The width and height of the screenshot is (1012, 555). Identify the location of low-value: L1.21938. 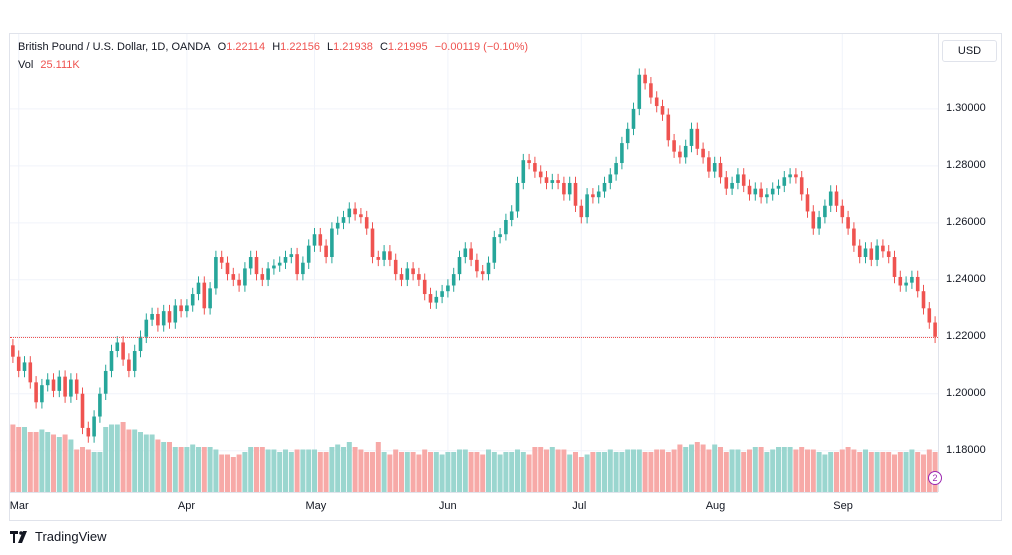
(350, 47).